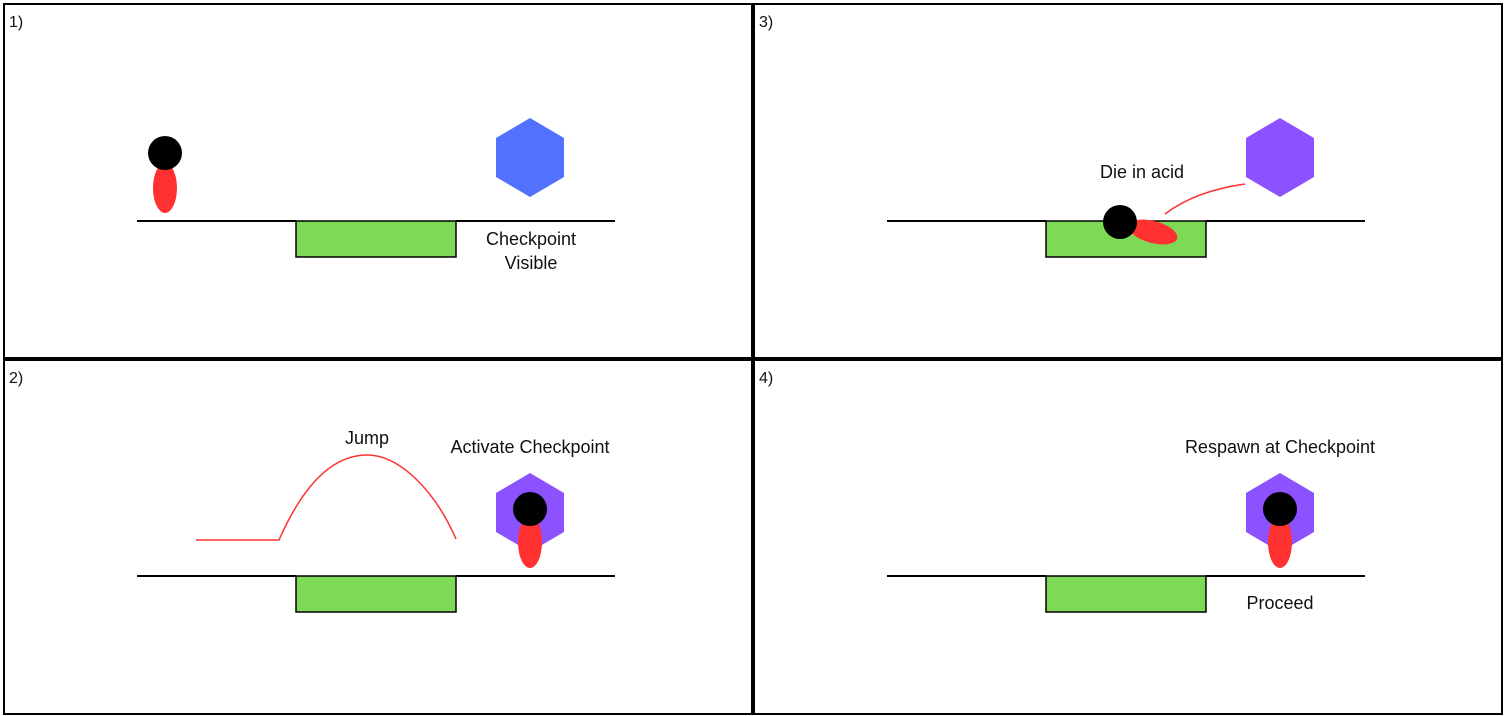  What do you see at coordinates (1126, 188) in the screenshot?
I see `panel-3-scene` at bounding box center [1126, 188].